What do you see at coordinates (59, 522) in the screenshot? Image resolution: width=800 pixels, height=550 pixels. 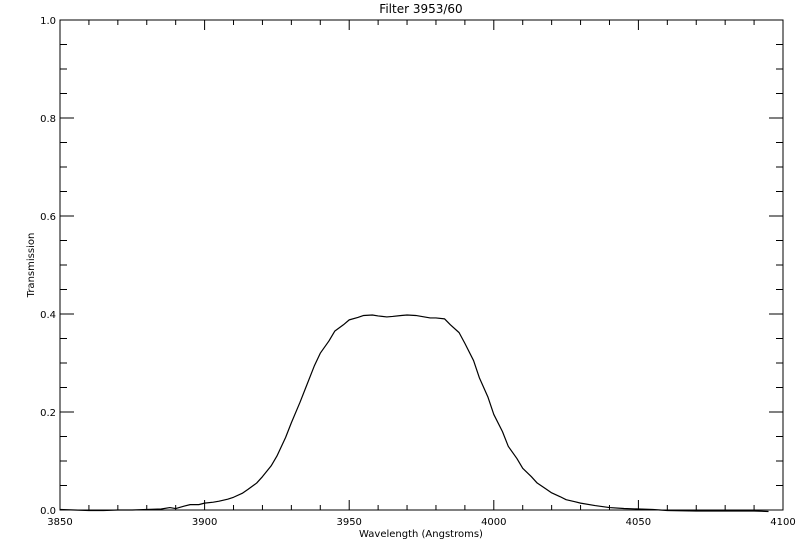 I see `x-tick-label: 3850` at bounding box center [59, 522].